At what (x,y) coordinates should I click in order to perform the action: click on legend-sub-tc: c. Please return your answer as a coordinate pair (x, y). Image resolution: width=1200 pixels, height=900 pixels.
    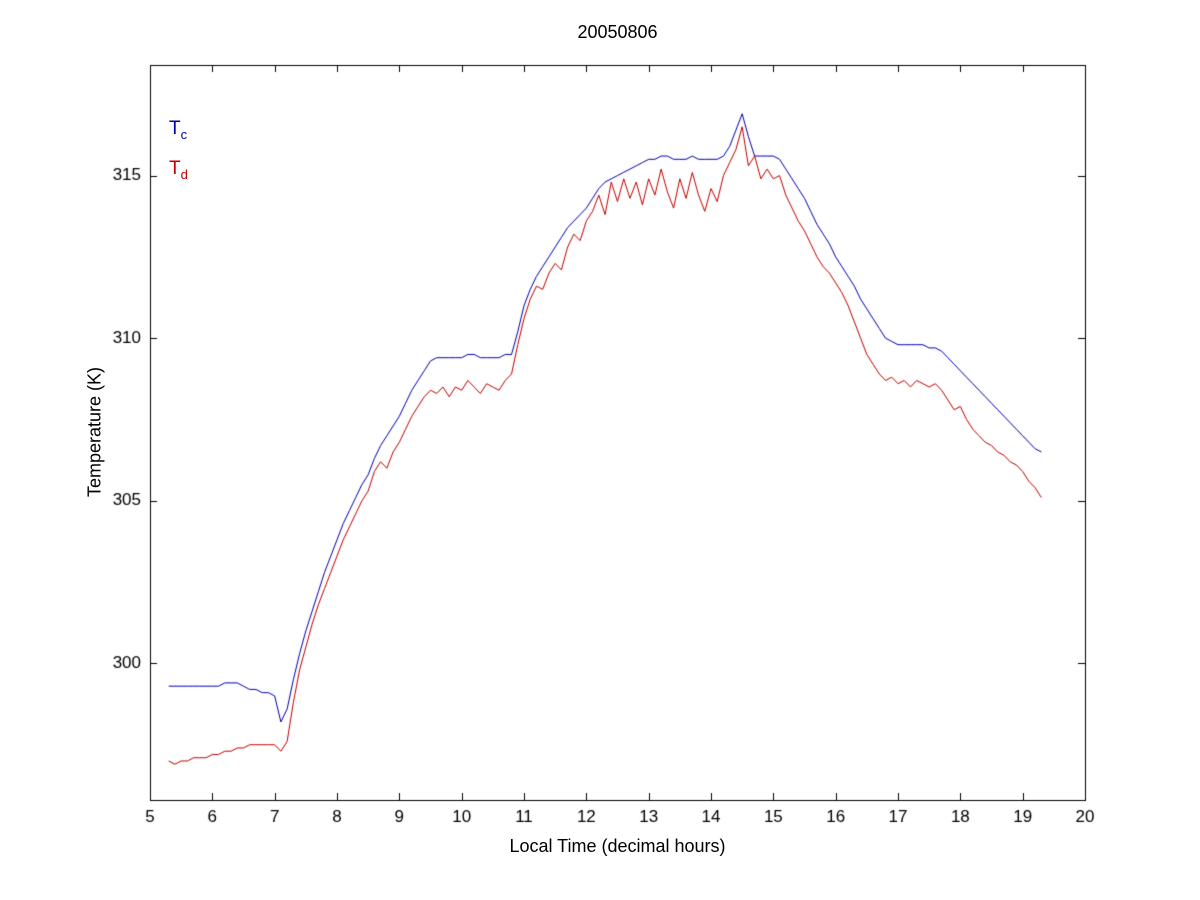
    Looking at the image, I should click on (184, 134).